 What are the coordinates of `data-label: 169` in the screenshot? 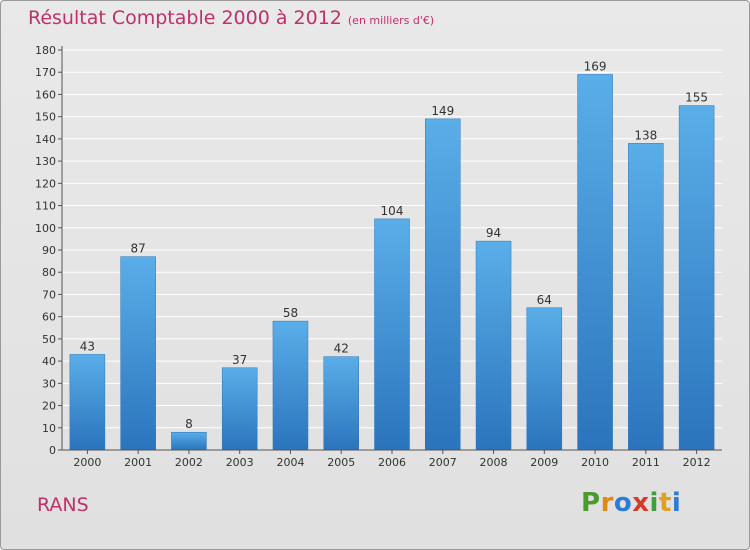 It's located at (595, 66).